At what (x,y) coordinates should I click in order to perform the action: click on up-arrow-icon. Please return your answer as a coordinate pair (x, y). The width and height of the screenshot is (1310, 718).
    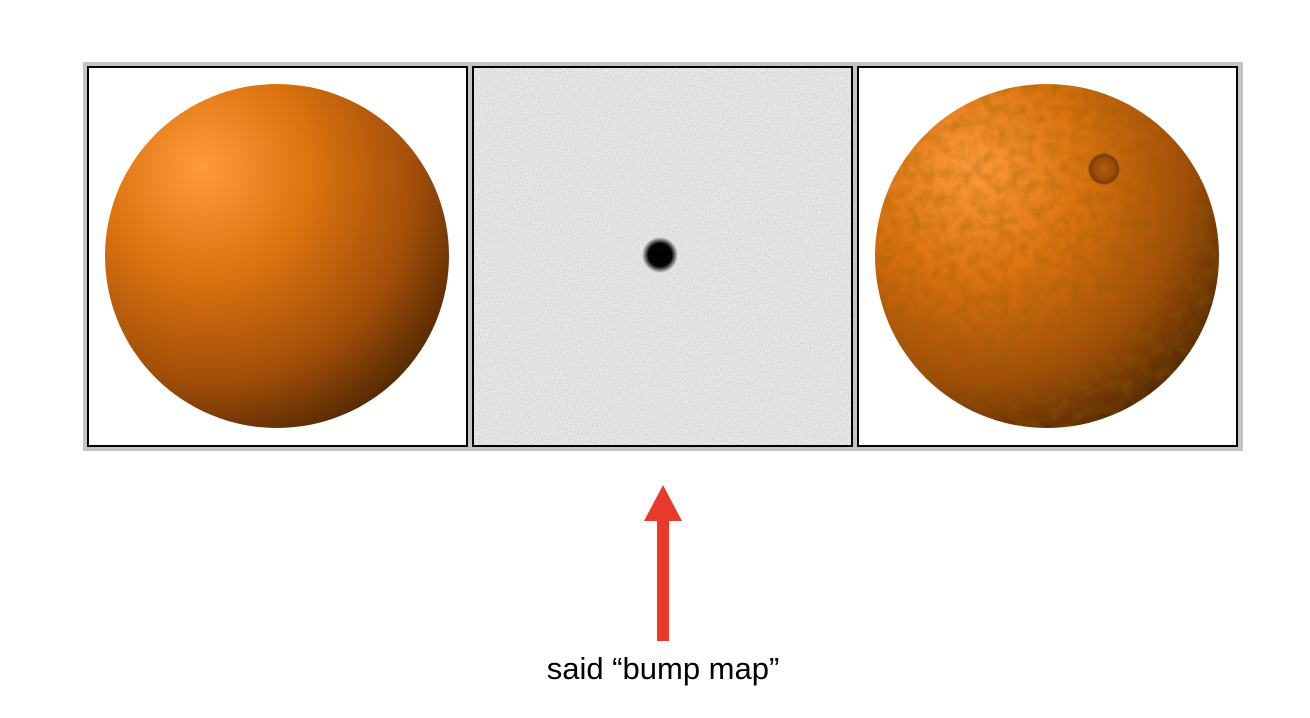
    Looking at the image, I should click on (663, 563).